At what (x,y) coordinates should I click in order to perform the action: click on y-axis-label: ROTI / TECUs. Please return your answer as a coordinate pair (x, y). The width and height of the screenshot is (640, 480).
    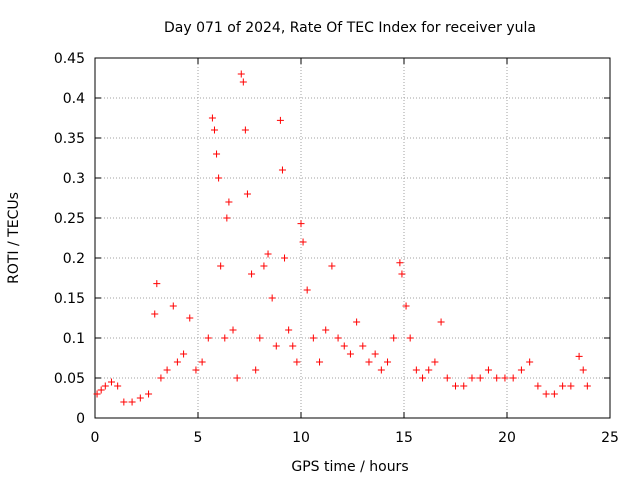
    Looking at the image, I should click on (14, 238).